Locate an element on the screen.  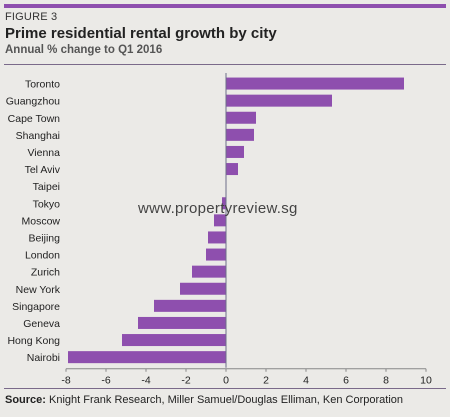
figure-label: FIGURE 3 is located at coordinates (31, 17).